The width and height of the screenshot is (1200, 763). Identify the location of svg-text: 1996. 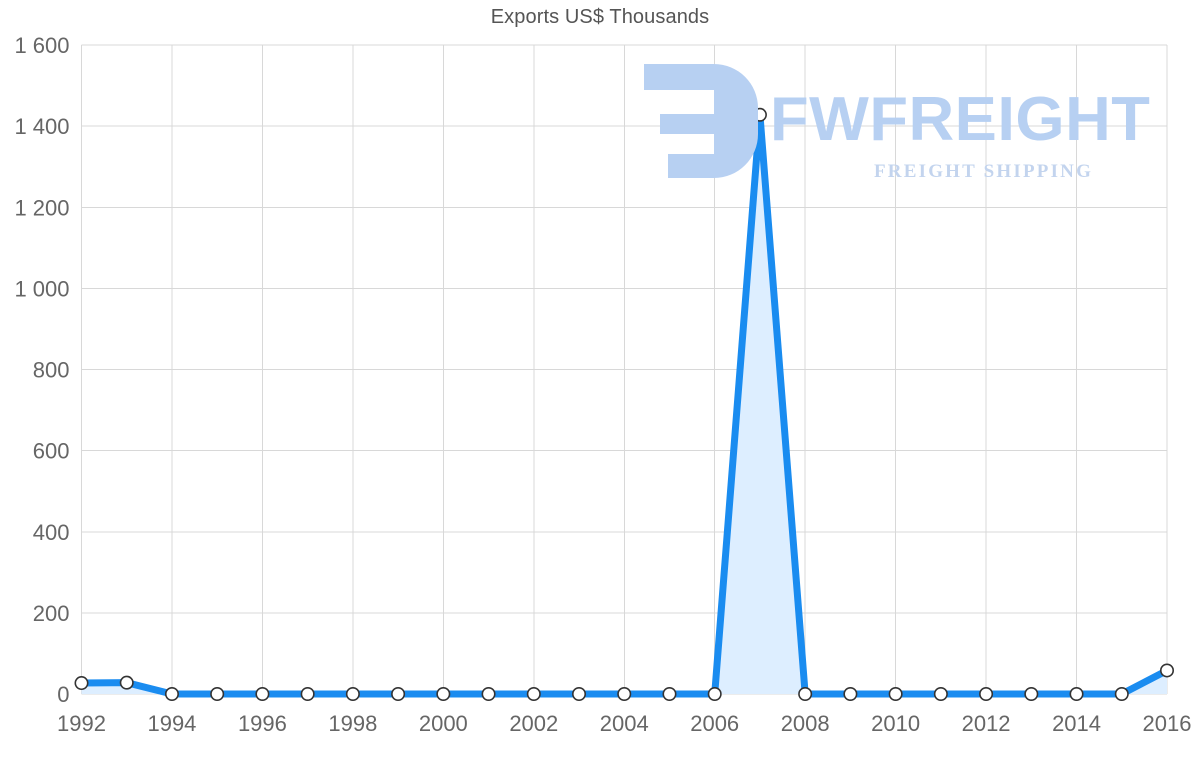
(262, 723).